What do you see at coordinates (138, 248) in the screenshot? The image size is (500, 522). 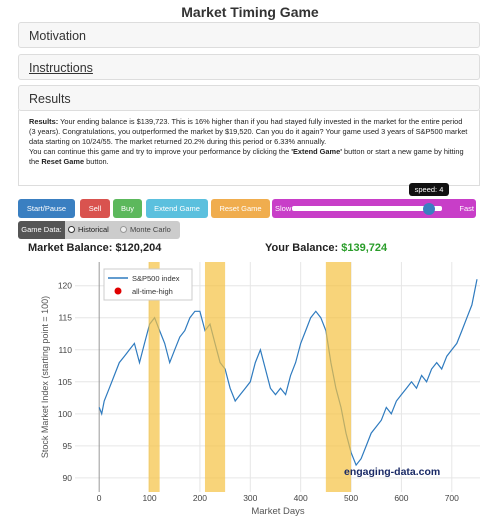 I see `value: $120,204` at bounding box center [138, 248].